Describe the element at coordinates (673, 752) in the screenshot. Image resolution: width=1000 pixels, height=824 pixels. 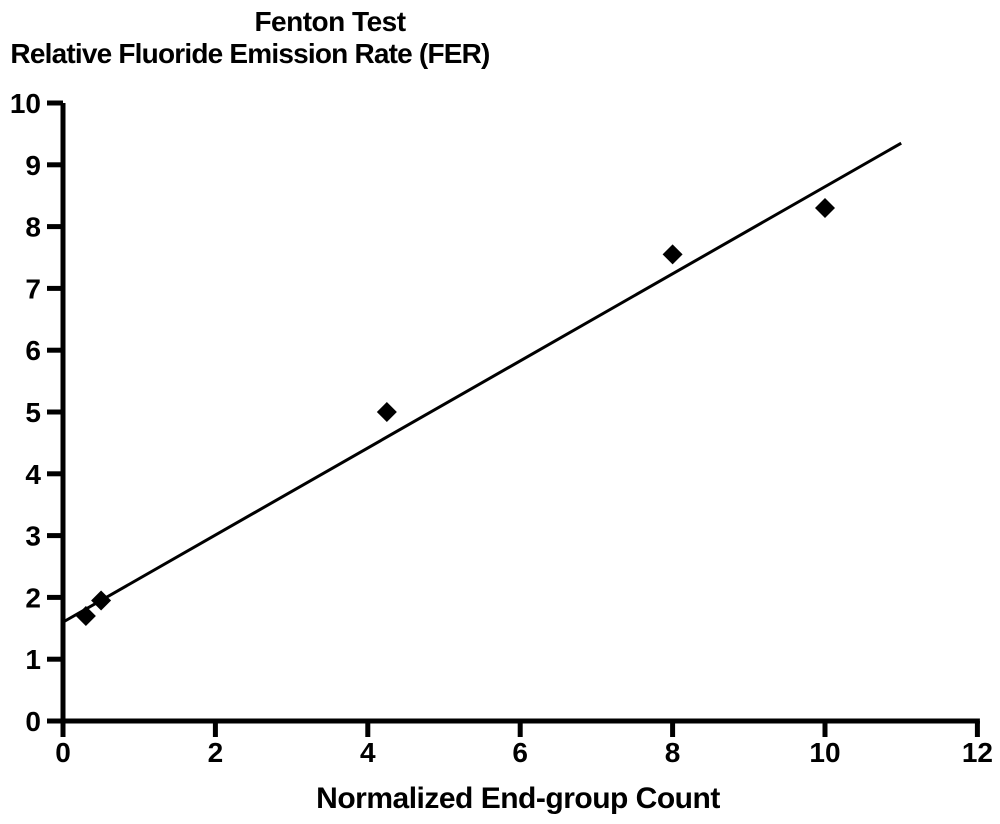
I see `x-tick-label: 8` at that location.